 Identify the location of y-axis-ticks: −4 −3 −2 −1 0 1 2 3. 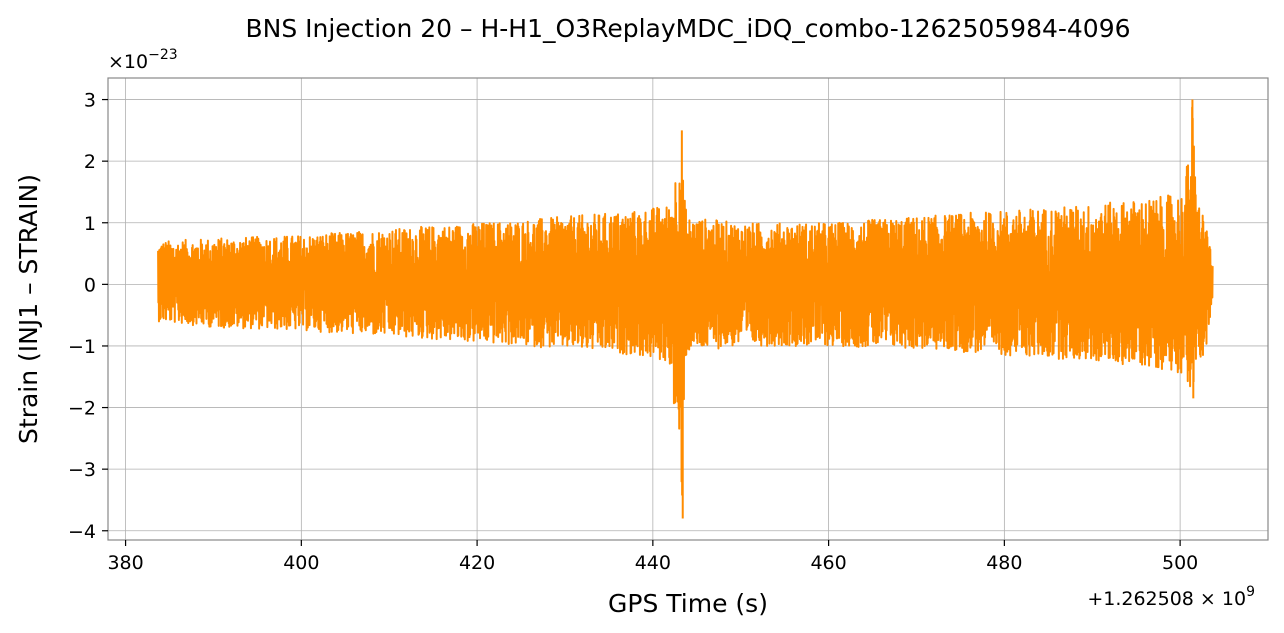
(88, 316).